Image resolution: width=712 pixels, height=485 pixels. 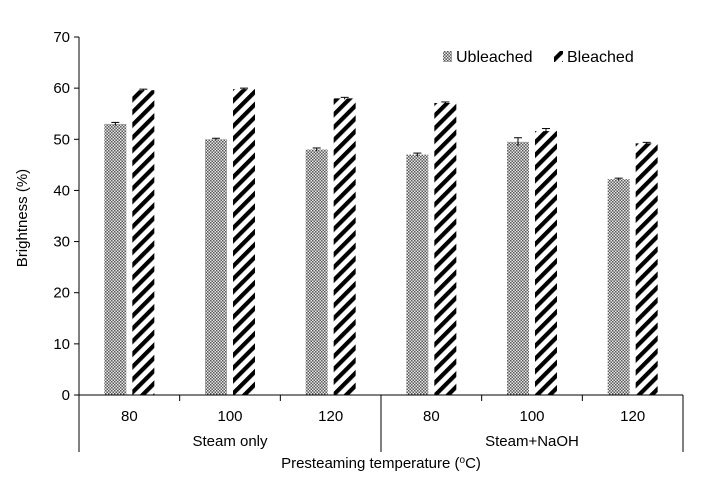 What do you see at coordinates (61, 88) in the screenshot?
I see `y-tick-label: 60` at bounding box center [61, 88].